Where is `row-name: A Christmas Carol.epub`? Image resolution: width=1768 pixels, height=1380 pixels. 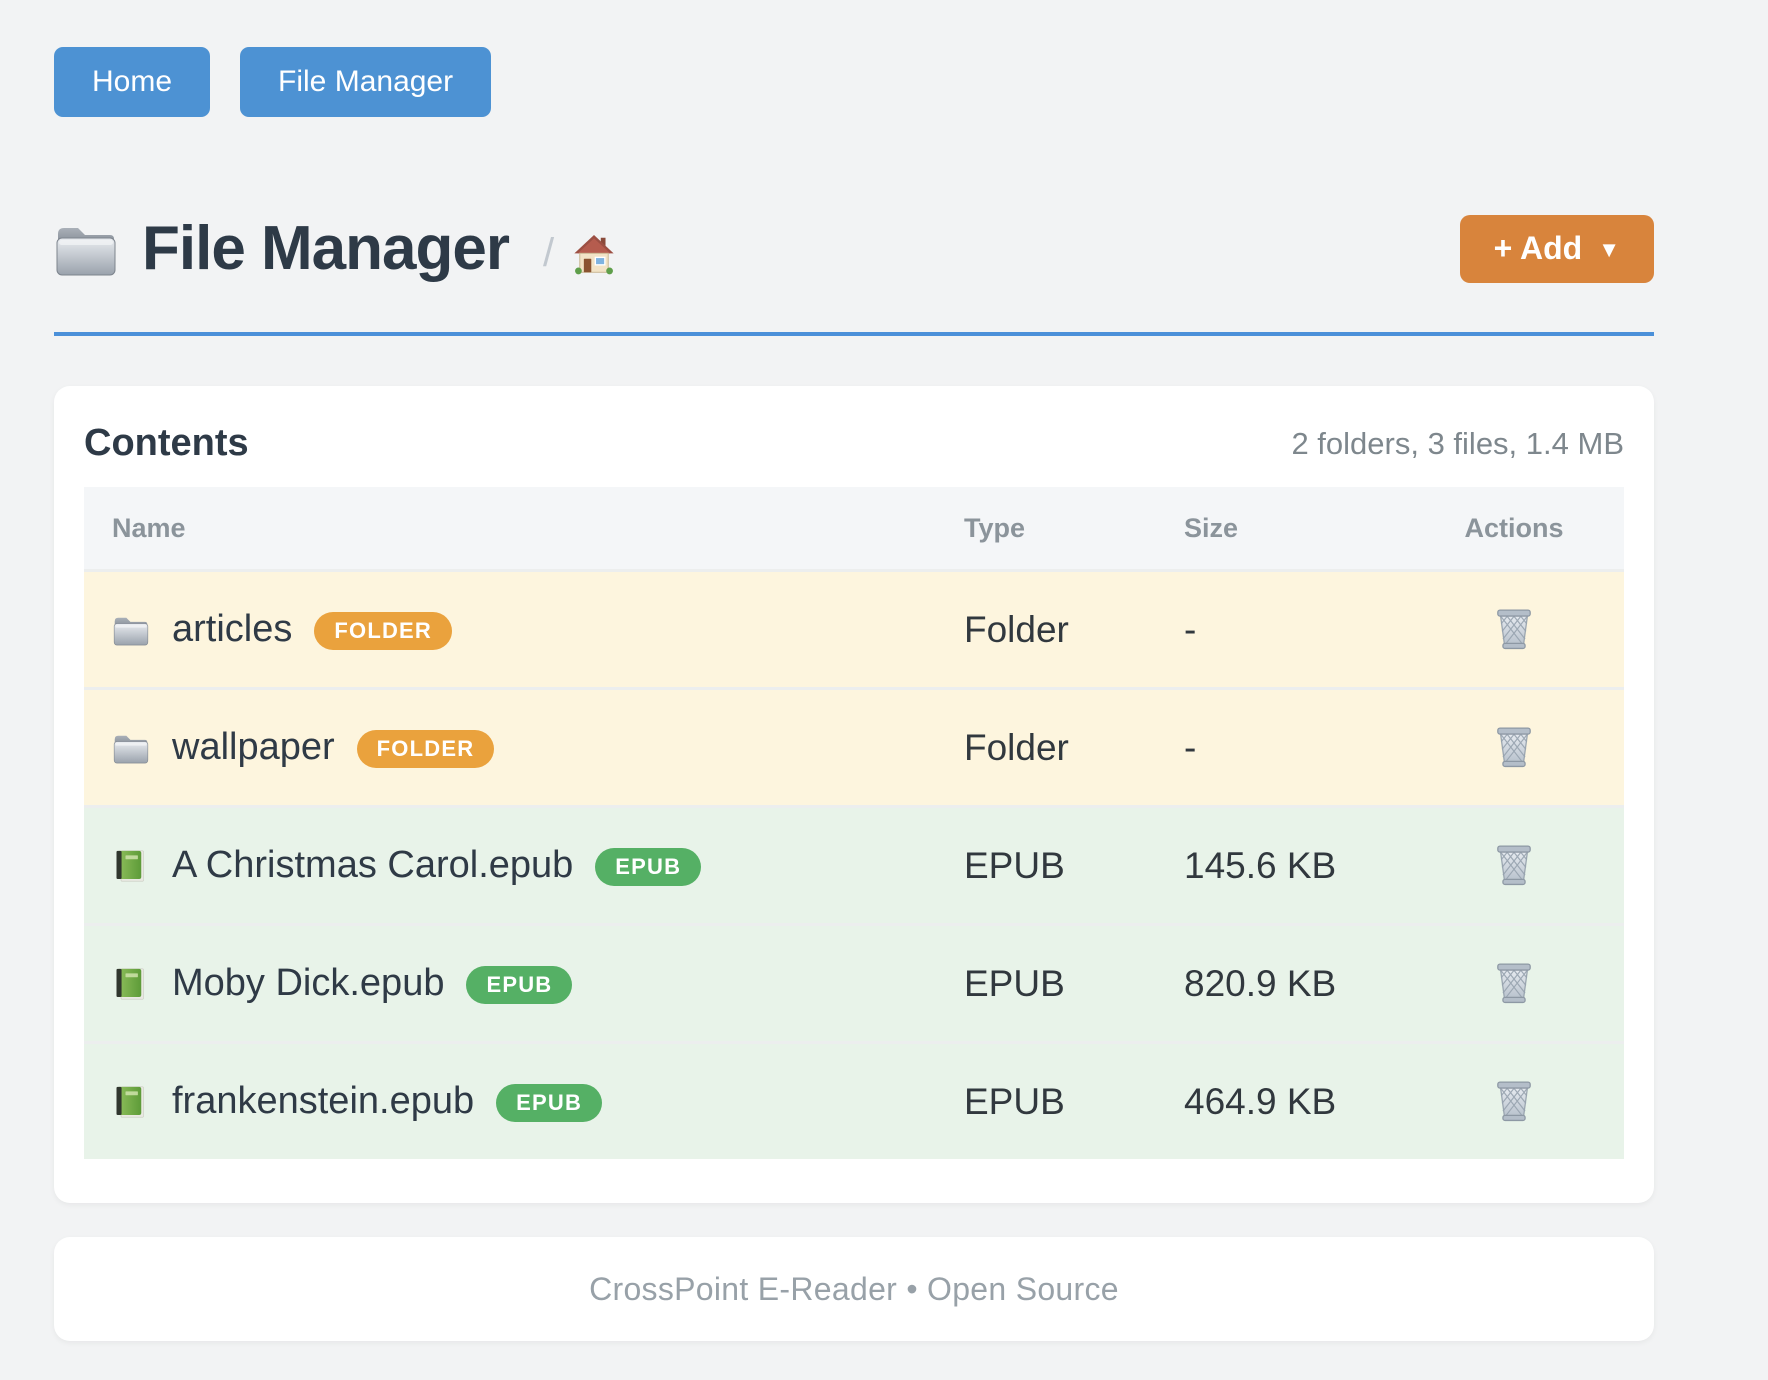
row-name: A Christmas Carol.epub is located at coordinates (373, 865).